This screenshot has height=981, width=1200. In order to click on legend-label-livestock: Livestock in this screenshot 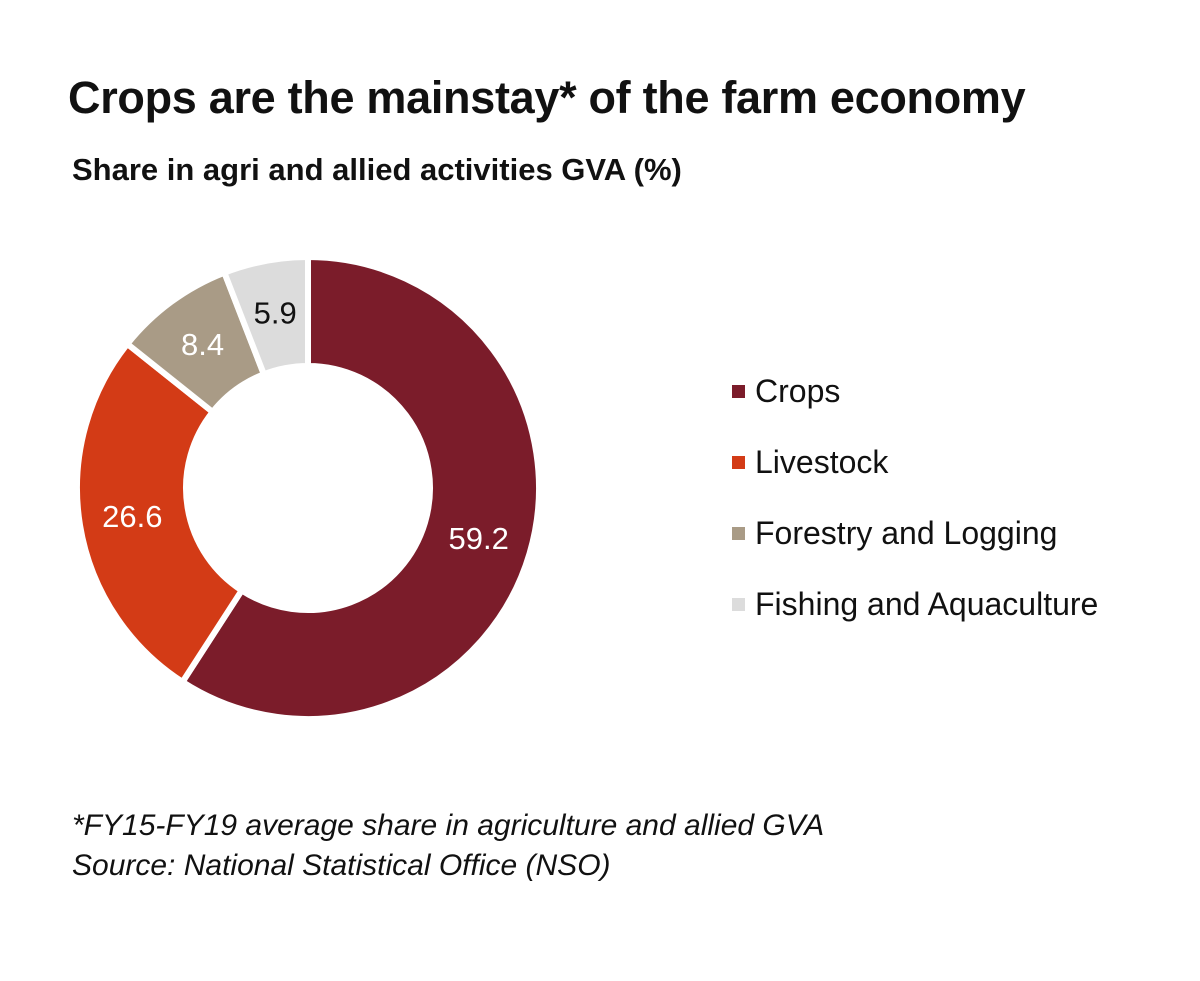, I will do `click(822, 462)`.